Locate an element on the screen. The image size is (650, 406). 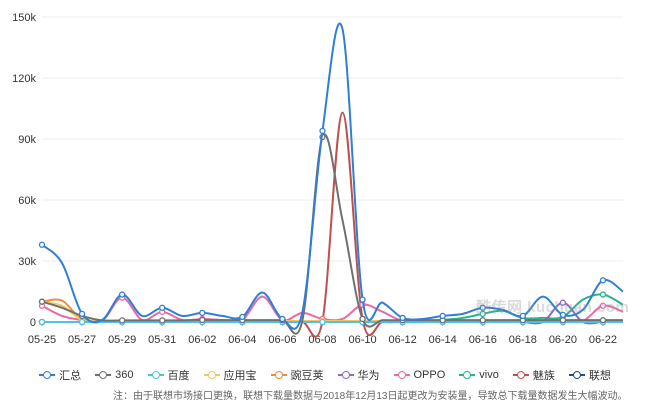
legend-item: 联想 is located at coordinates (589, 375).